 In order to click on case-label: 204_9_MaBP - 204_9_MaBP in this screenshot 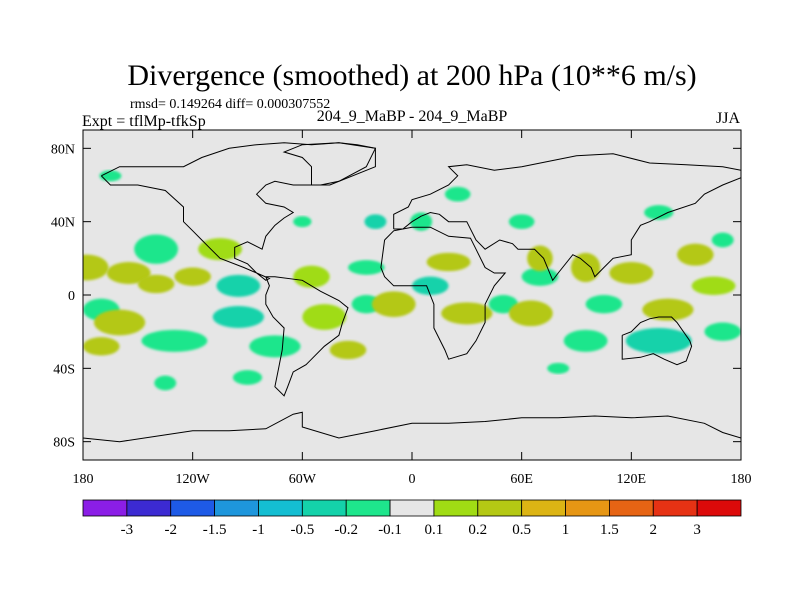, I will do `click(412, 116)`.